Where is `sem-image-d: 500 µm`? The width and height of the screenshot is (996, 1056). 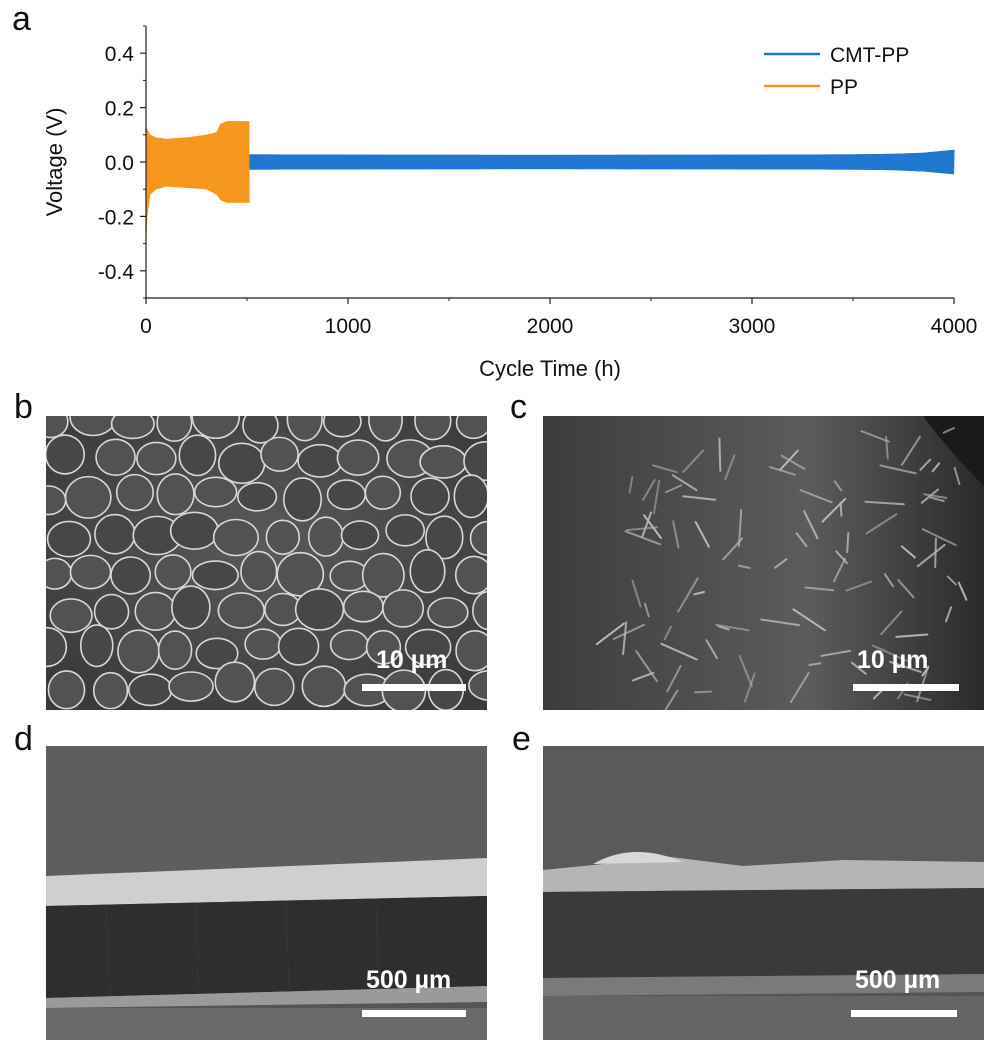
sem-image-d: 500 µm is located at coordinates (266, 893).